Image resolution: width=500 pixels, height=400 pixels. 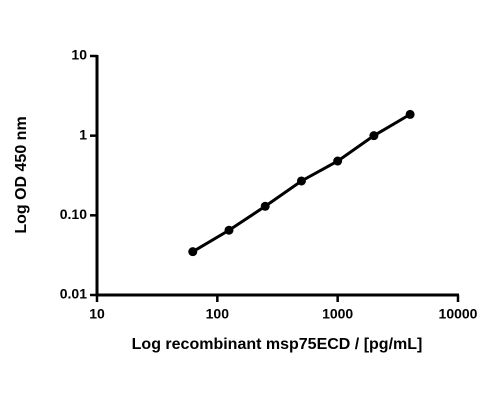 I want to click on x-tick-label: 10000, so click(x=458, y=314).